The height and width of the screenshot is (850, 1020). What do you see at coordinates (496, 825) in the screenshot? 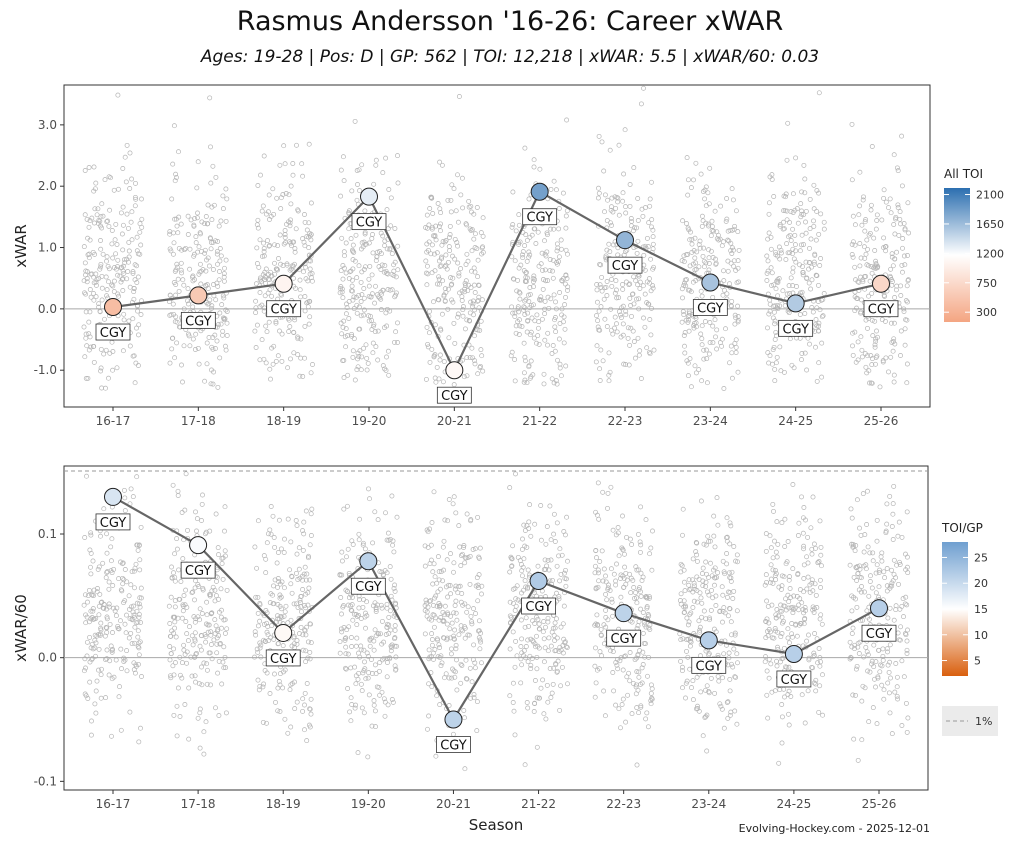
I see `x-axis-label: Season` at bounding box center [496, 825].